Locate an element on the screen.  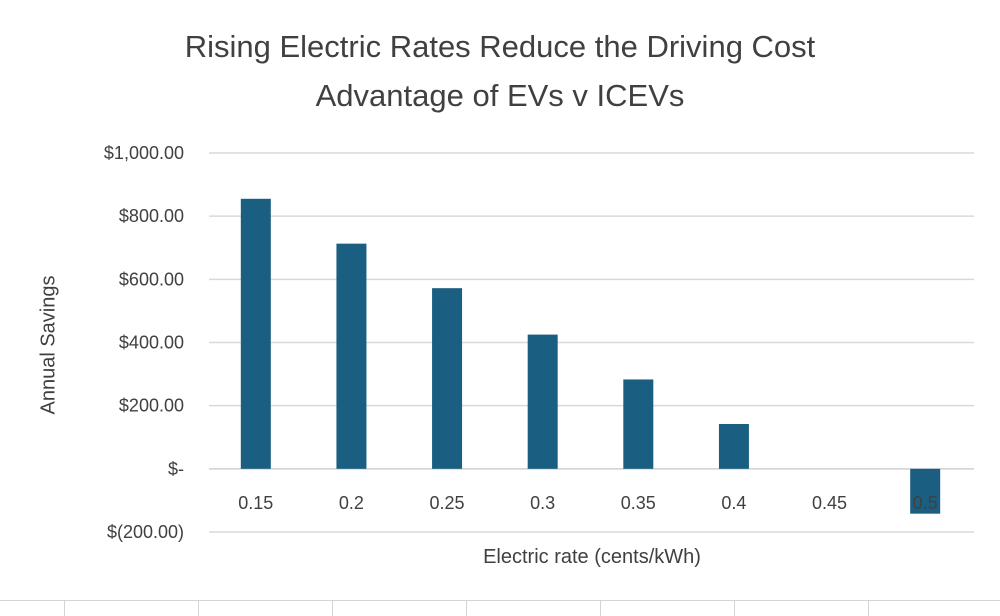
x-tick-label: 0.15 is located at coordinates (255, 503).